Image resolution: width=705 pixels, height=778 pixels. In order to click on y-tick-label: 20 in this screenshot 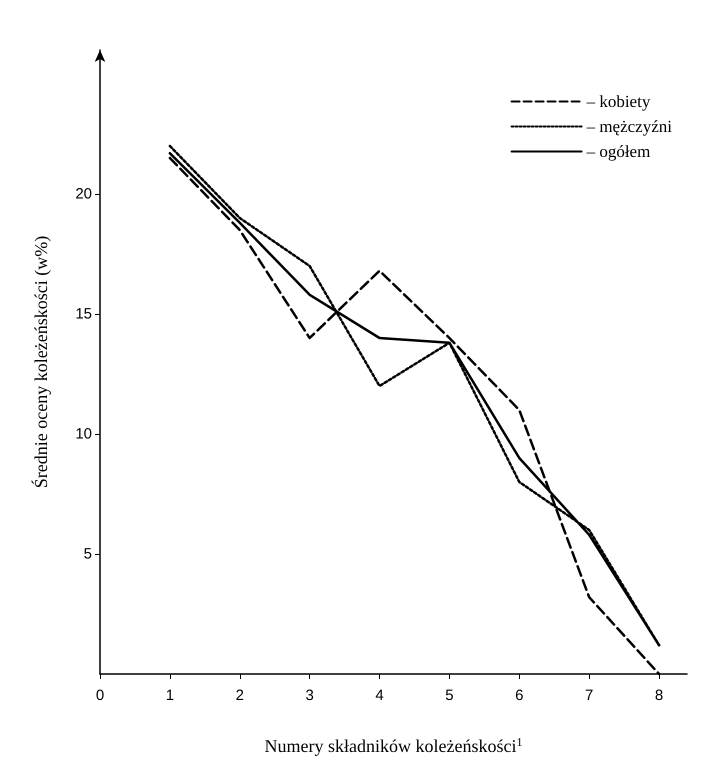, I will do `click(83, 194)`.